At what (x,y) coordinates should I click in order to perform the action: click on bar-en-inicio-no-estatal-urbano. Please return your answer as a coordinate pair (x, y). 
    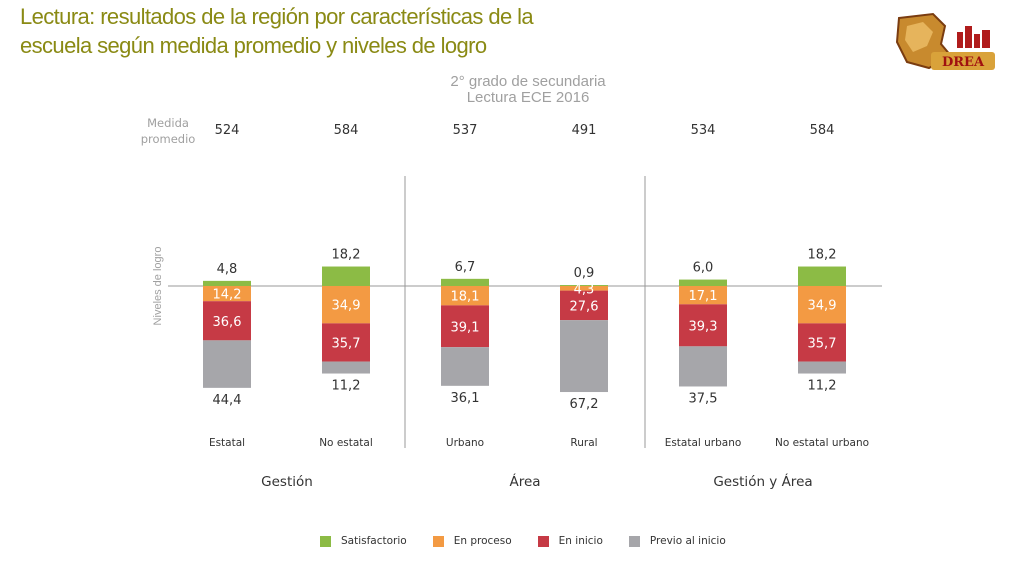
    Looking at the image, I should click on (822, 342).